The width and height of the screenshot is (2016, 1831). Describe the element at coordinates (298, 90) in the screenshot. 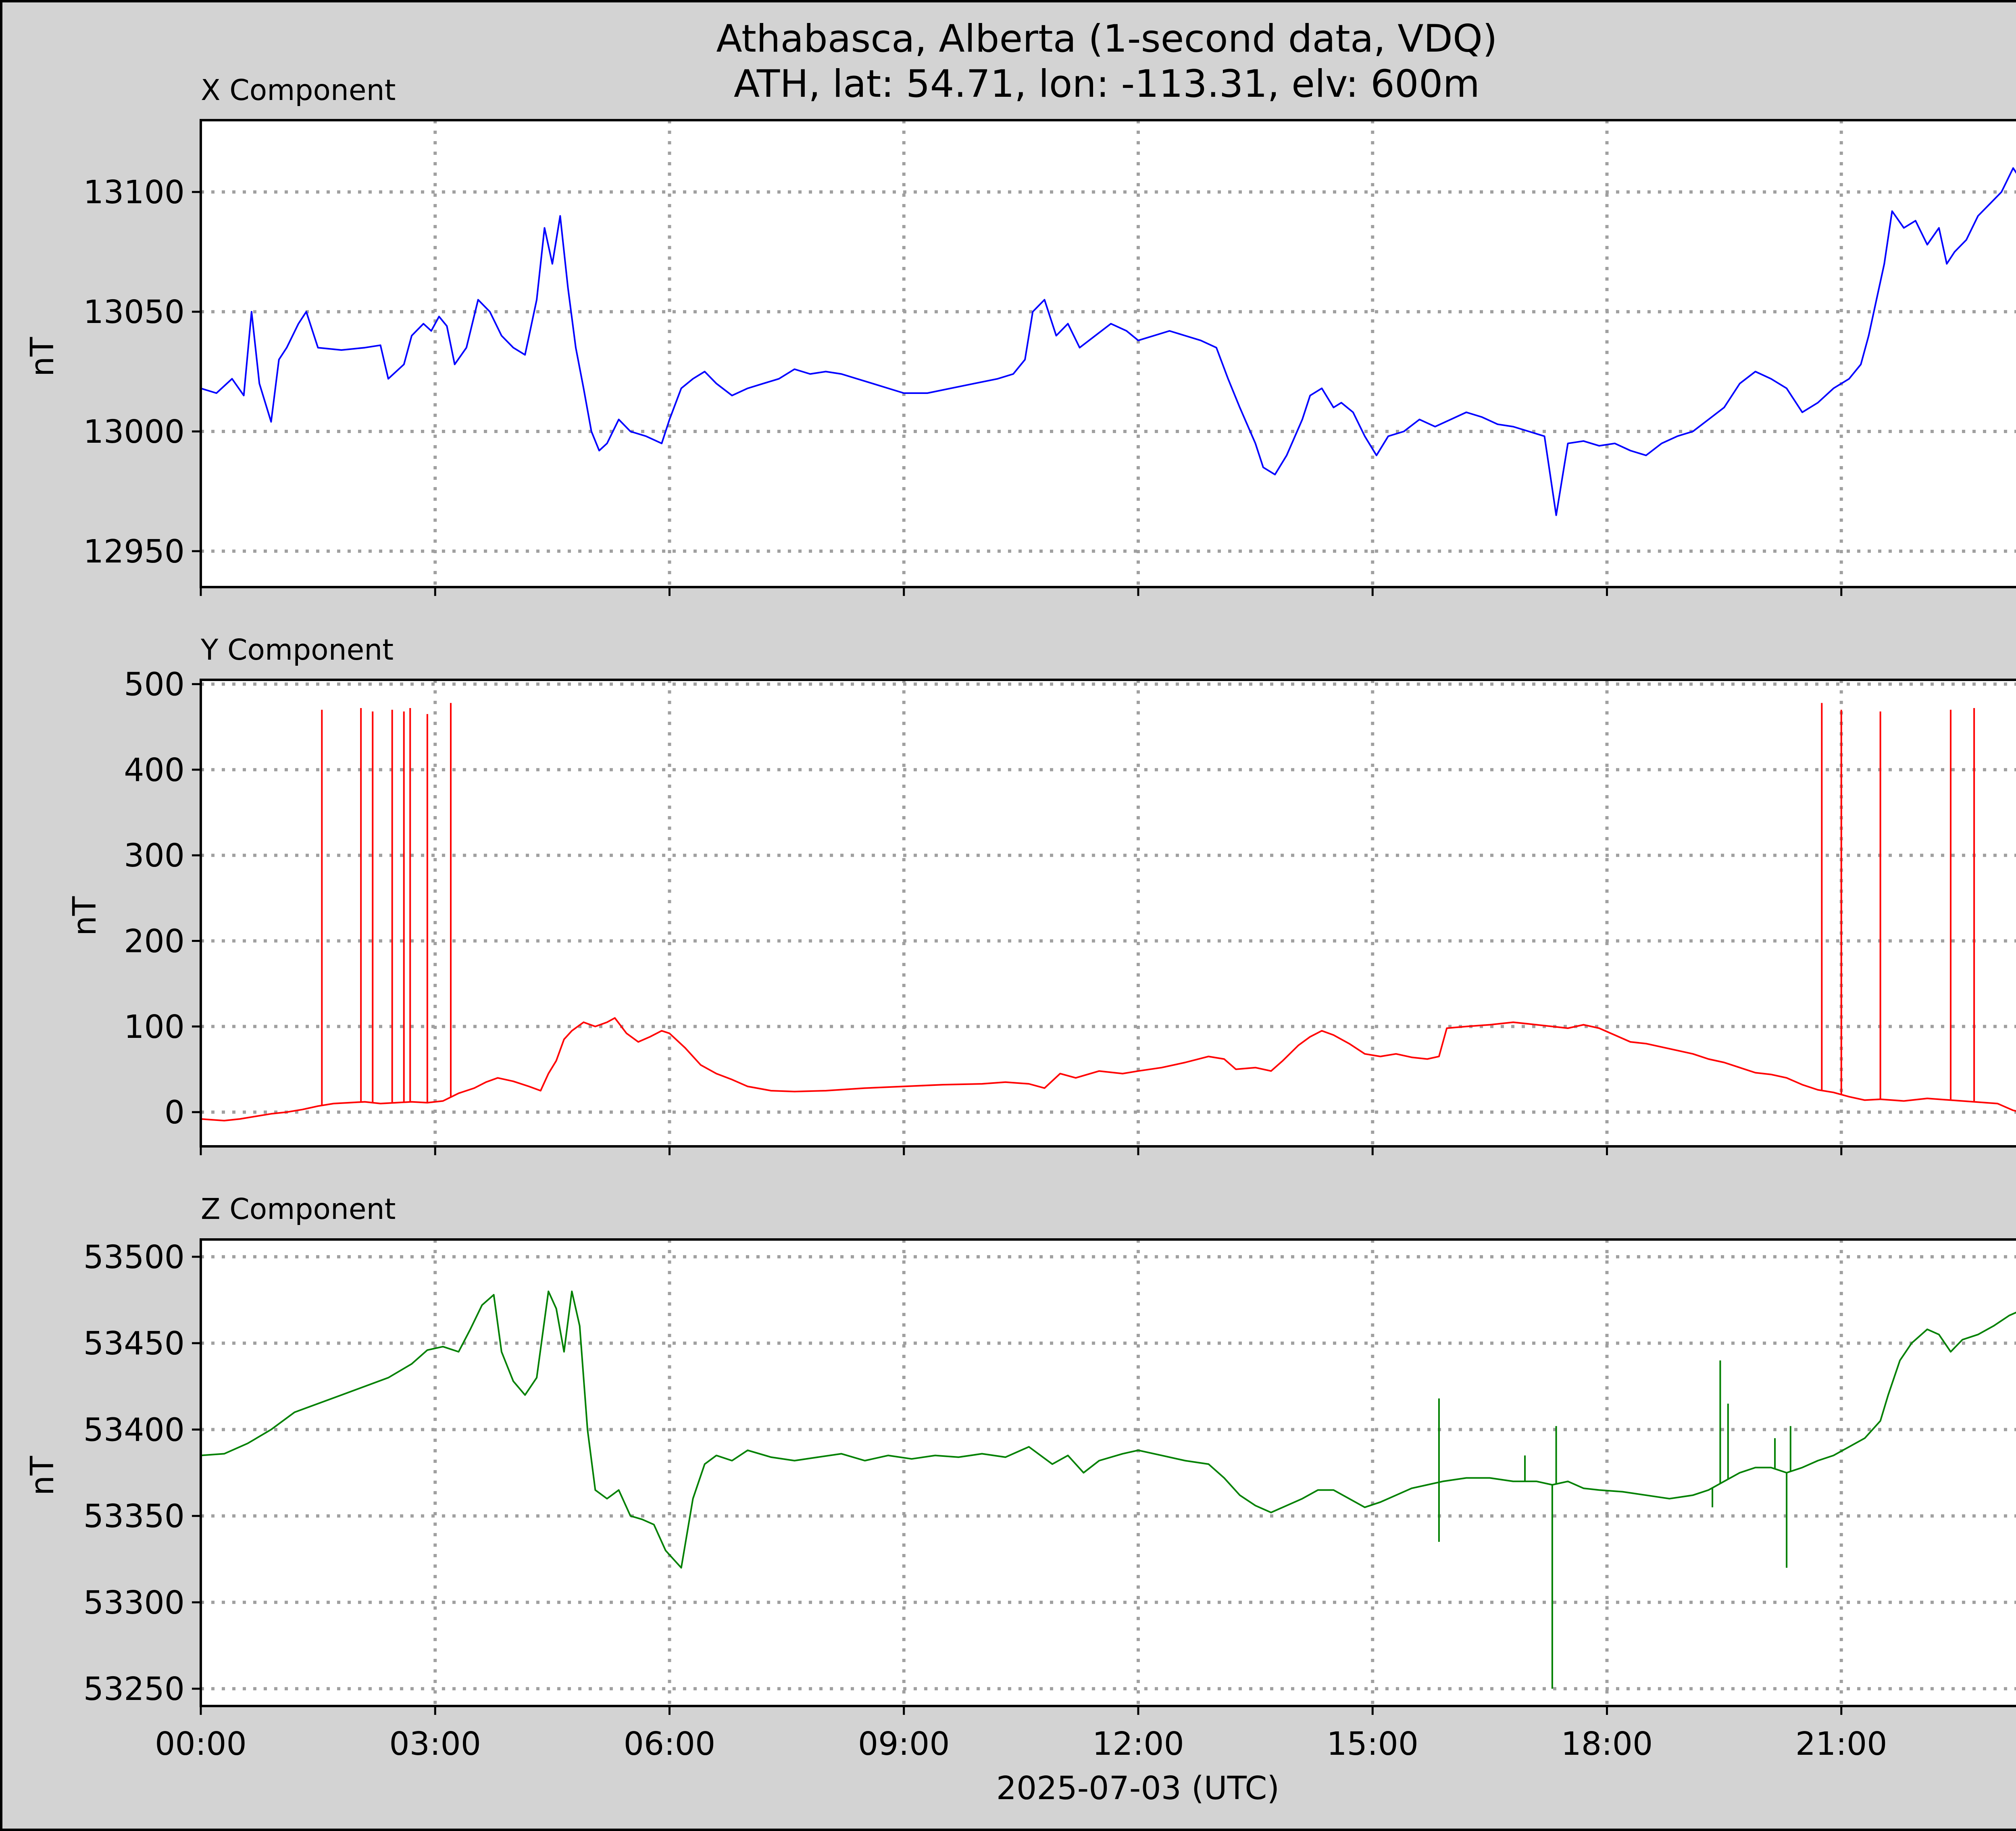

I see `x-component-title: X Component` at that location.